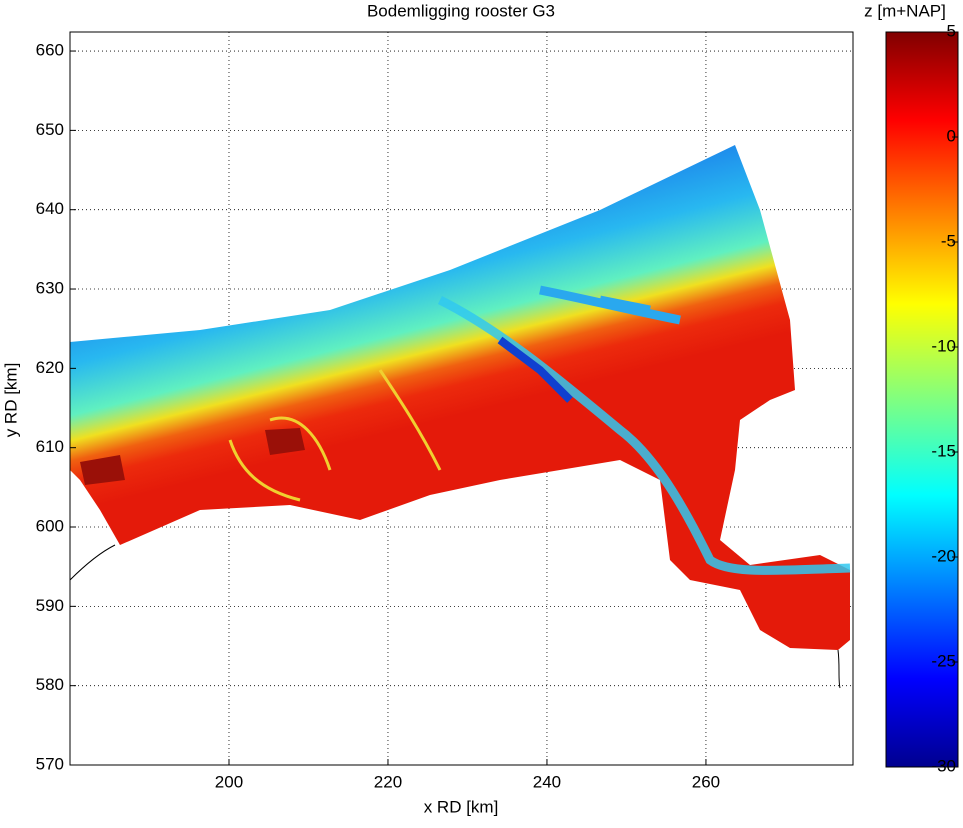 Image resolution: width=963 pixels, height=828 pixels. What do you see at coordinates (229, 781) in the screenshot?
I see `x-tick-label: 200` at bounding box center [229, 781].